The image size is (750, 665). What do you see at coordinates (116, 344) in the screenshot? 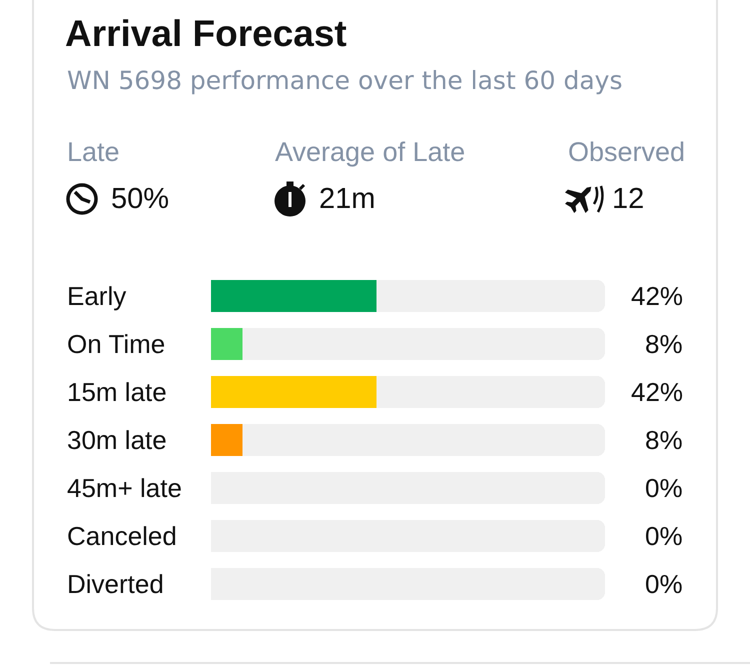
I see `y-tick-label: On Time` at bounding box center [116, 344].